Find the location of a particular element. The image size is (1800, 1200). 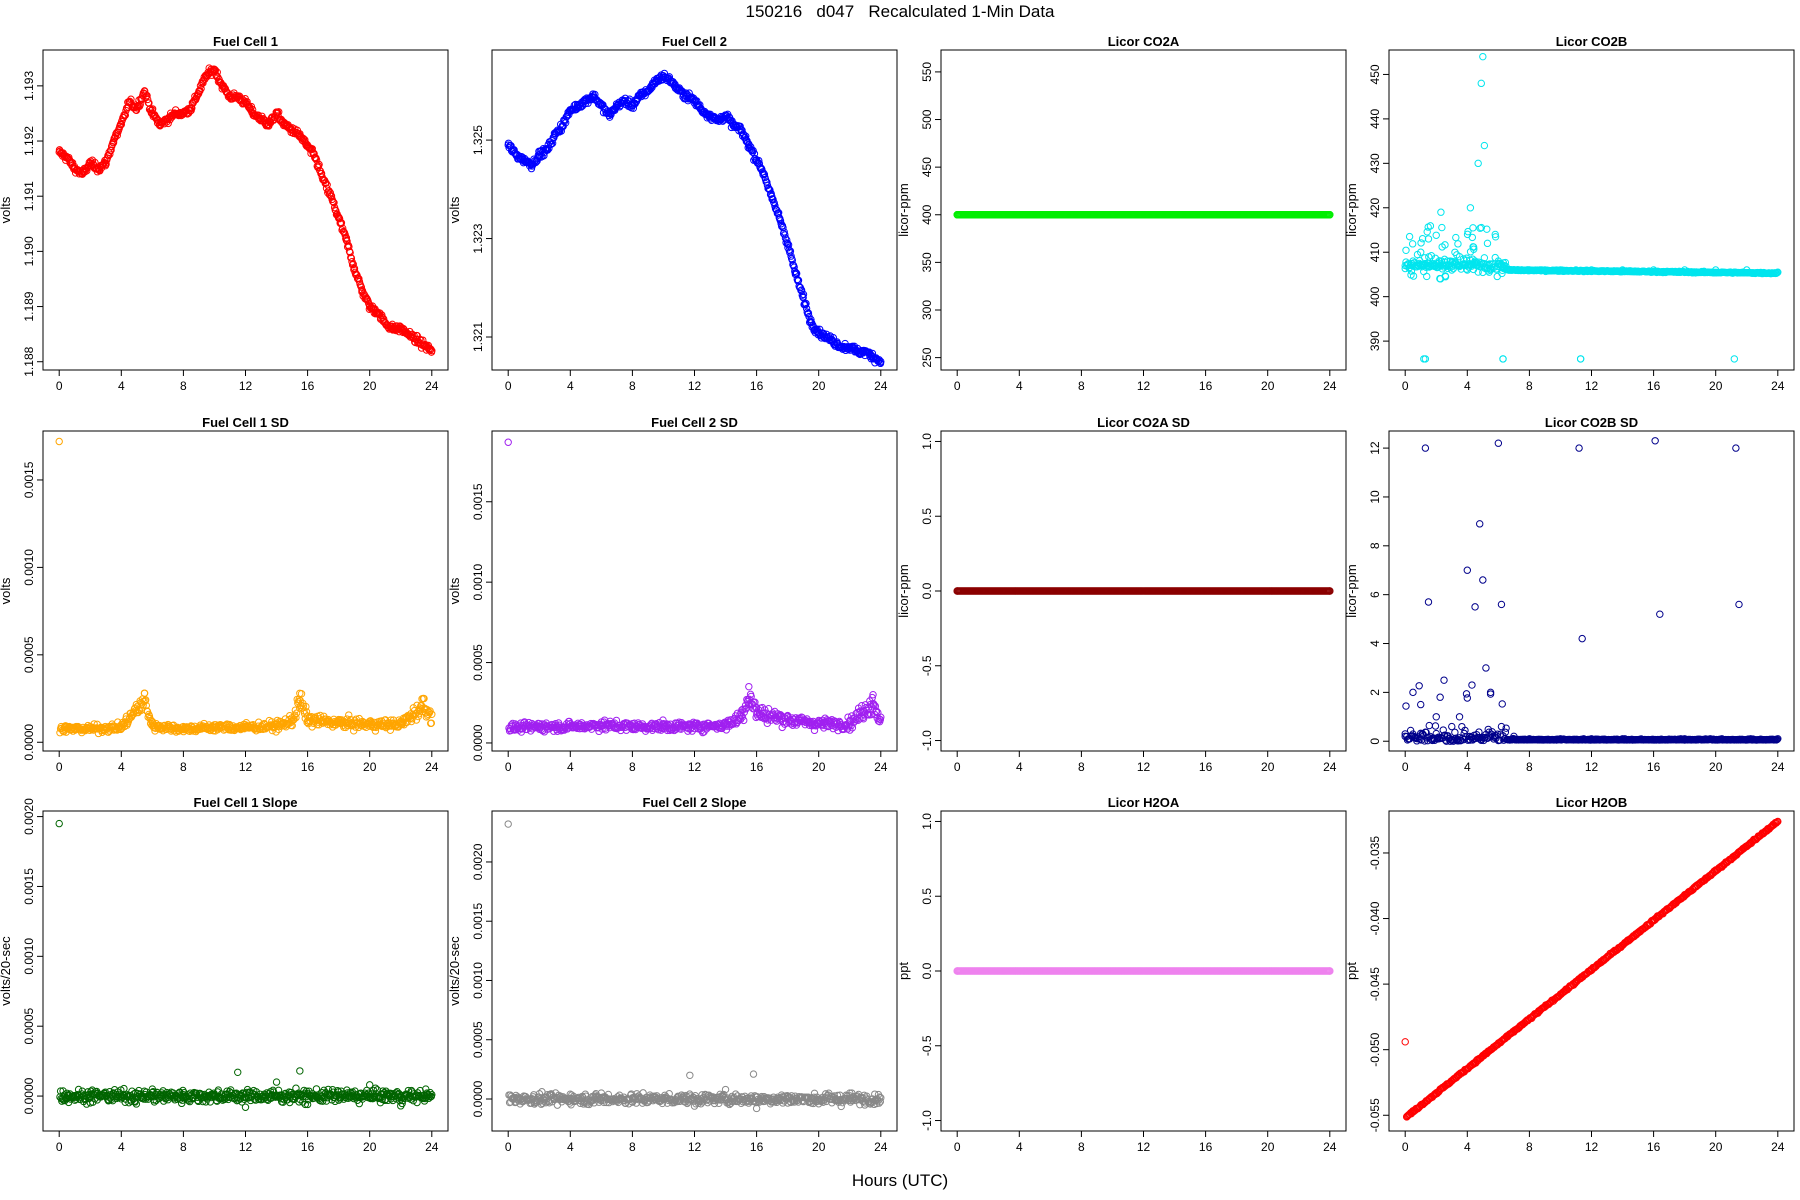

y-tick-label: 440 is located at coordinates (1375, 119).